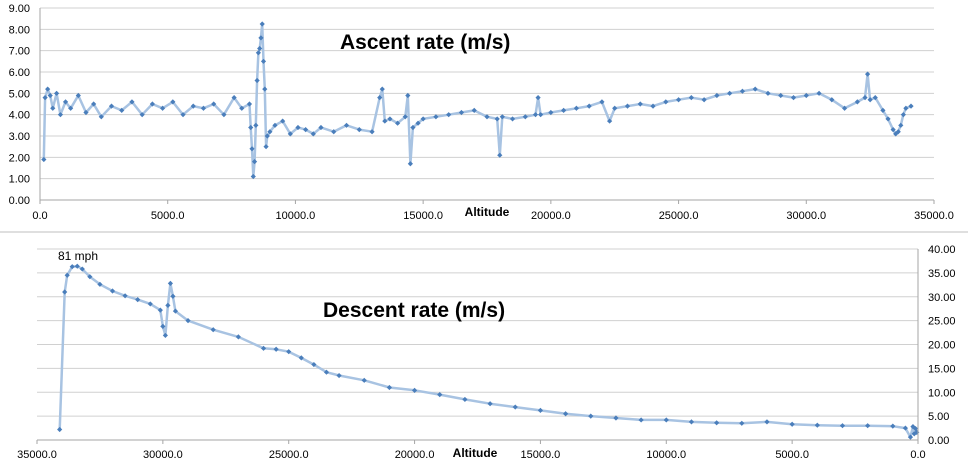 The image size is (968, 471). What do you see at coordinates (806, 216) in the screenshot?
I see `ascent-x-tick-label: 30000.0` at bounding box center [806, 216].